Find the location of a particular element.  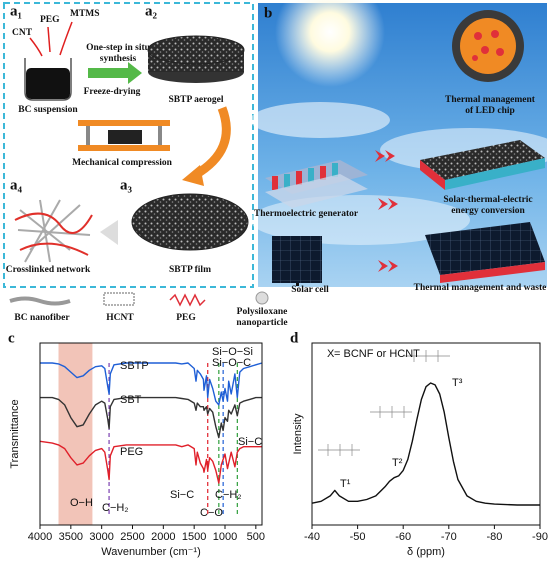

label-line: One-step in situ is located at coordinates (118, 48).